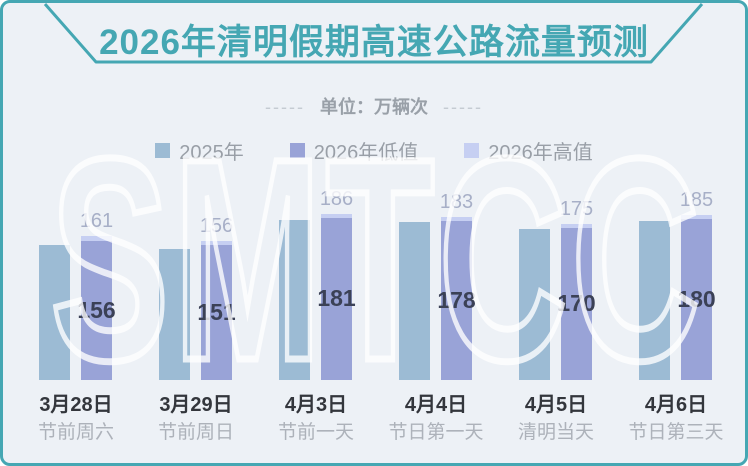  I want to click on value-label-high: 185, so click(696, 200).